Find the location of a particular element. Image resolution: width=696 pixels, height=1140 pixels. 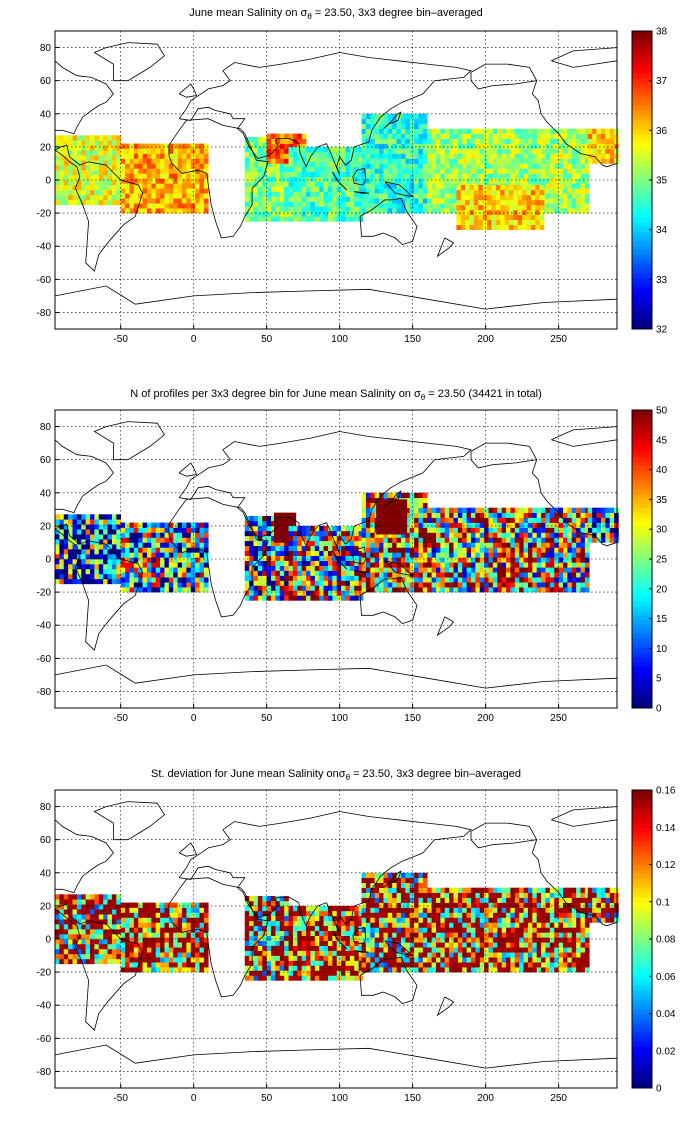

coastline is located at coordinates (359, 555).